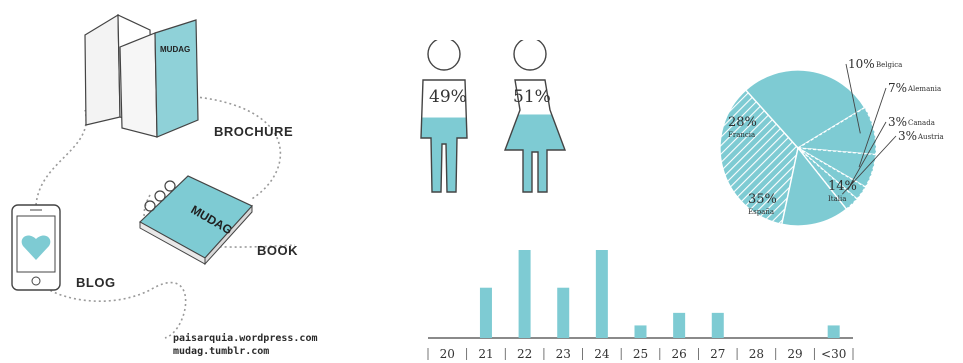 This screenshot has width=963, height=363. Describe the element at coordinates (444, 154) in the screenshot. I see `male-fill` at that location.